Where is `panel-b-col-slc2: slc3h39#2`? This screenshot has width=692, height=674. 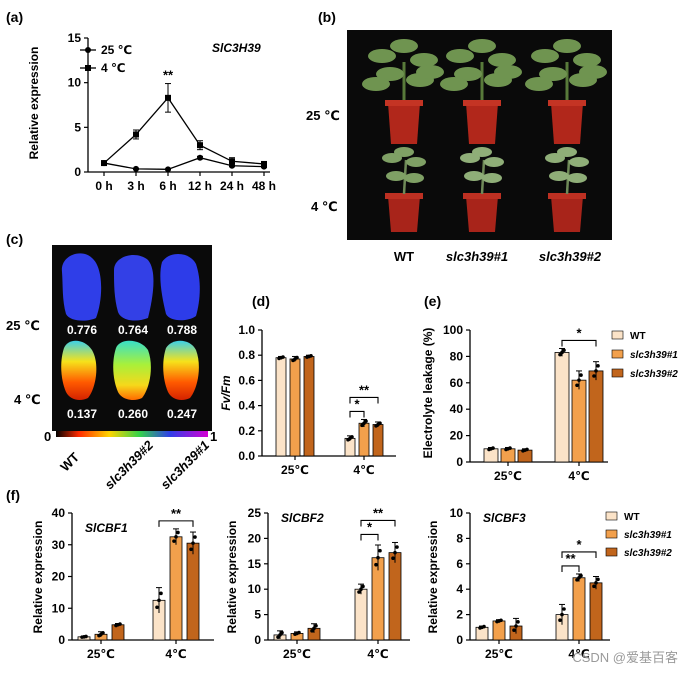 panel-b-col-slc2: slc3h39#2 is located at coordinates (570, 256).